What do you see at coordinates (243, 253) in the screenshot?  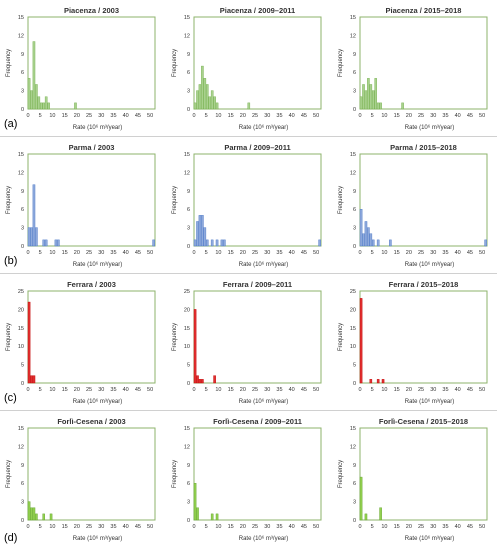 I see `x-tick-label: 20` at bounding box center [243, 253].